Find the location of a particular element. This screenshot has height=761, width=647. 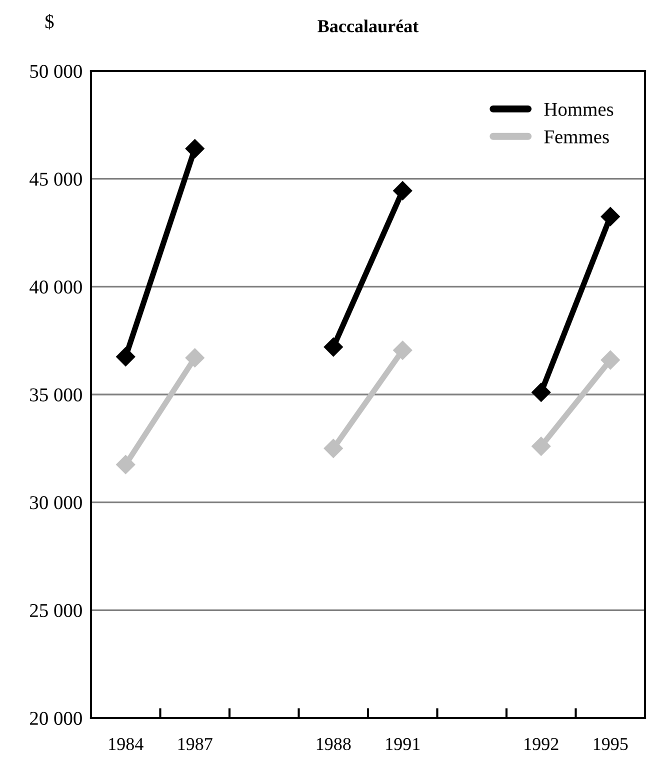

x-tick-label: 1995 is located at coordinates (611, 744).